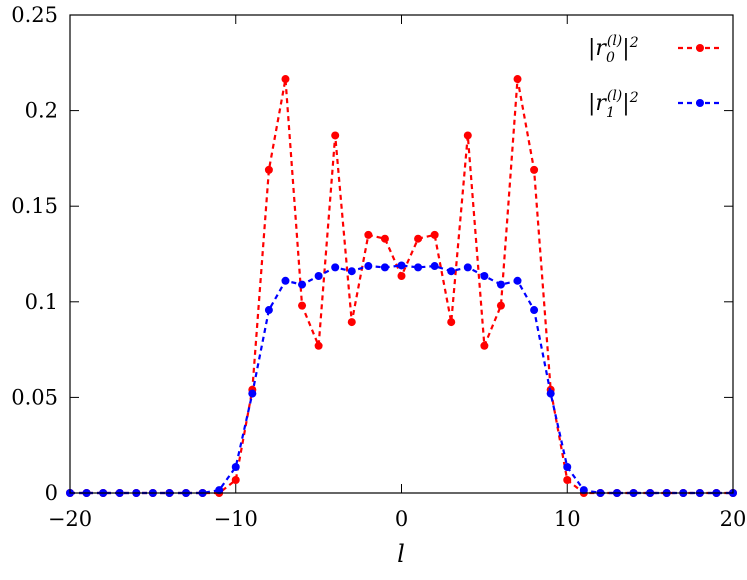 The image size is (747, 580). I want to click on y-tick-label: 0, so click(51, 493).